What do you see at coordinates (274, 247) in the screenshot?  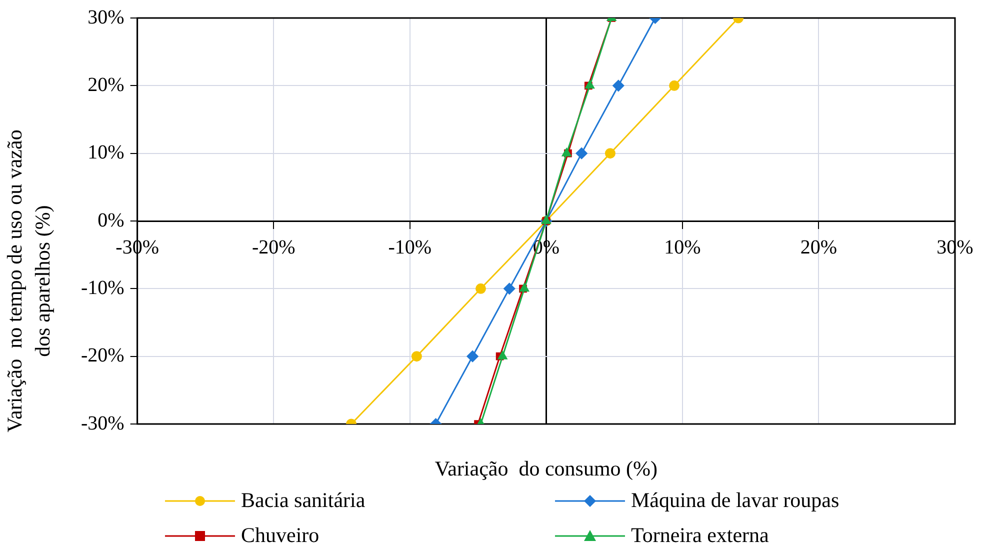 I see `x-tick-label: -20%` at bounding box center [274, 247].